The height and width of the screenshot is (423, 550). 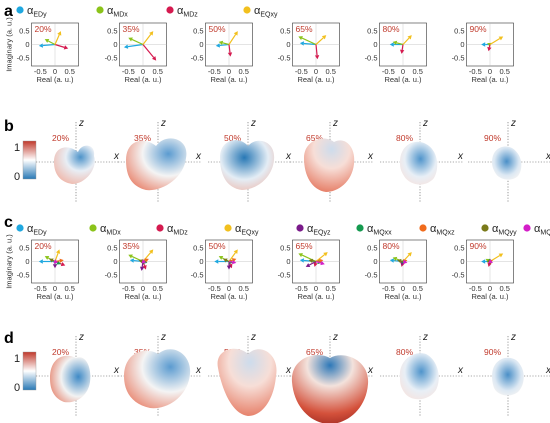 I want to click on legend-label: αEQxy, so click(x=266, y=12).